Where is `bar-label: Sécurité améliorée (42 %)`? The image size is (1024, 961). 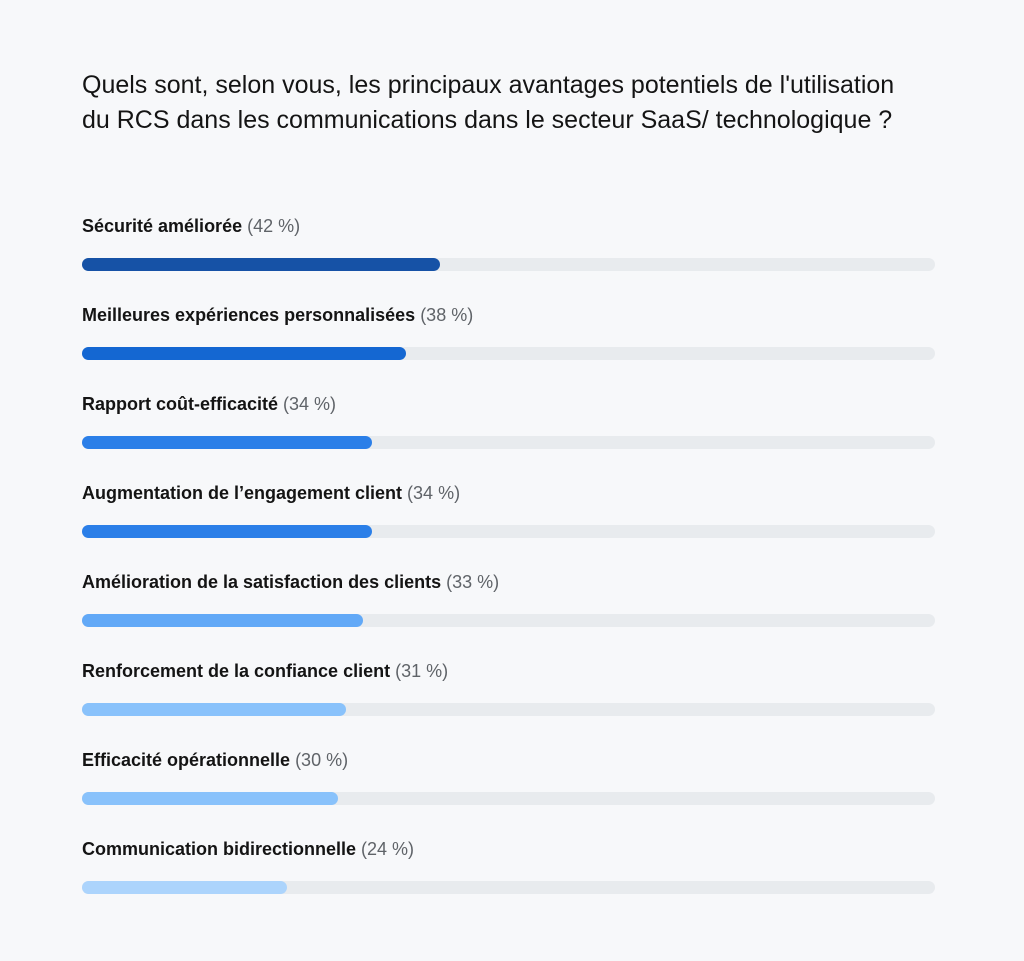 bar-label: Sécurité améliorée (42 %) is located at coordinates (508, 226).